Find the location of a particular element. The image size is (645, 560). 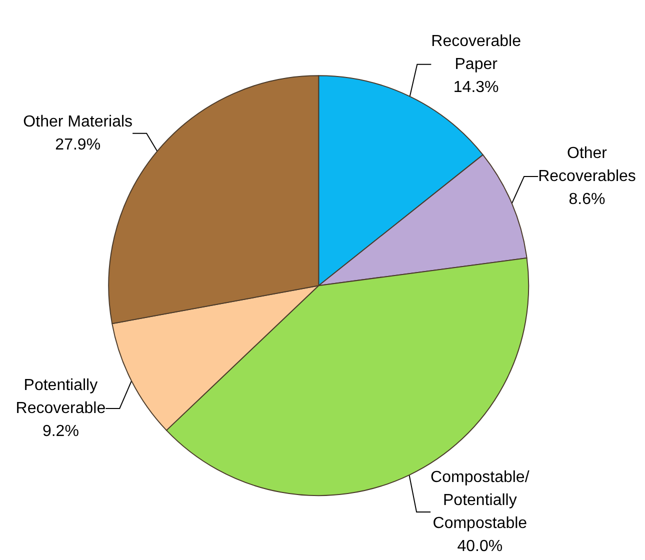

data-label: 40.0% is located at coordinates (480, 546).